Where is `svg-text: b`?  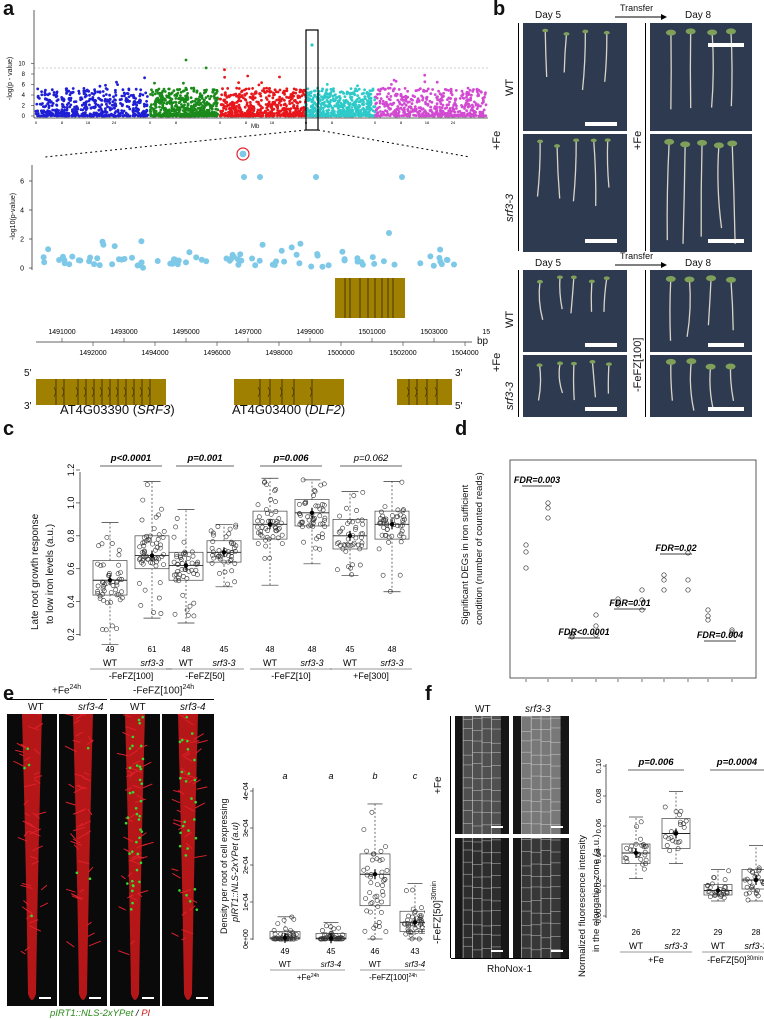 svg-text: b is located at coordinates (374, 776).